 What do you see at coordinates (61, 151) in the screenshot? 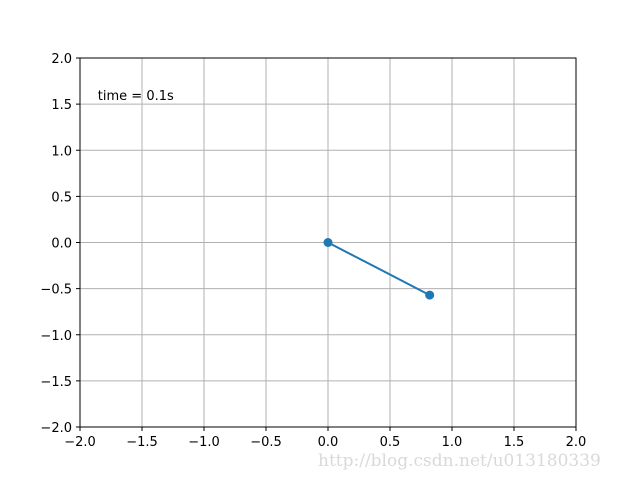
I see `y-tick-label: 1.0` at bounding box center [61, 151].